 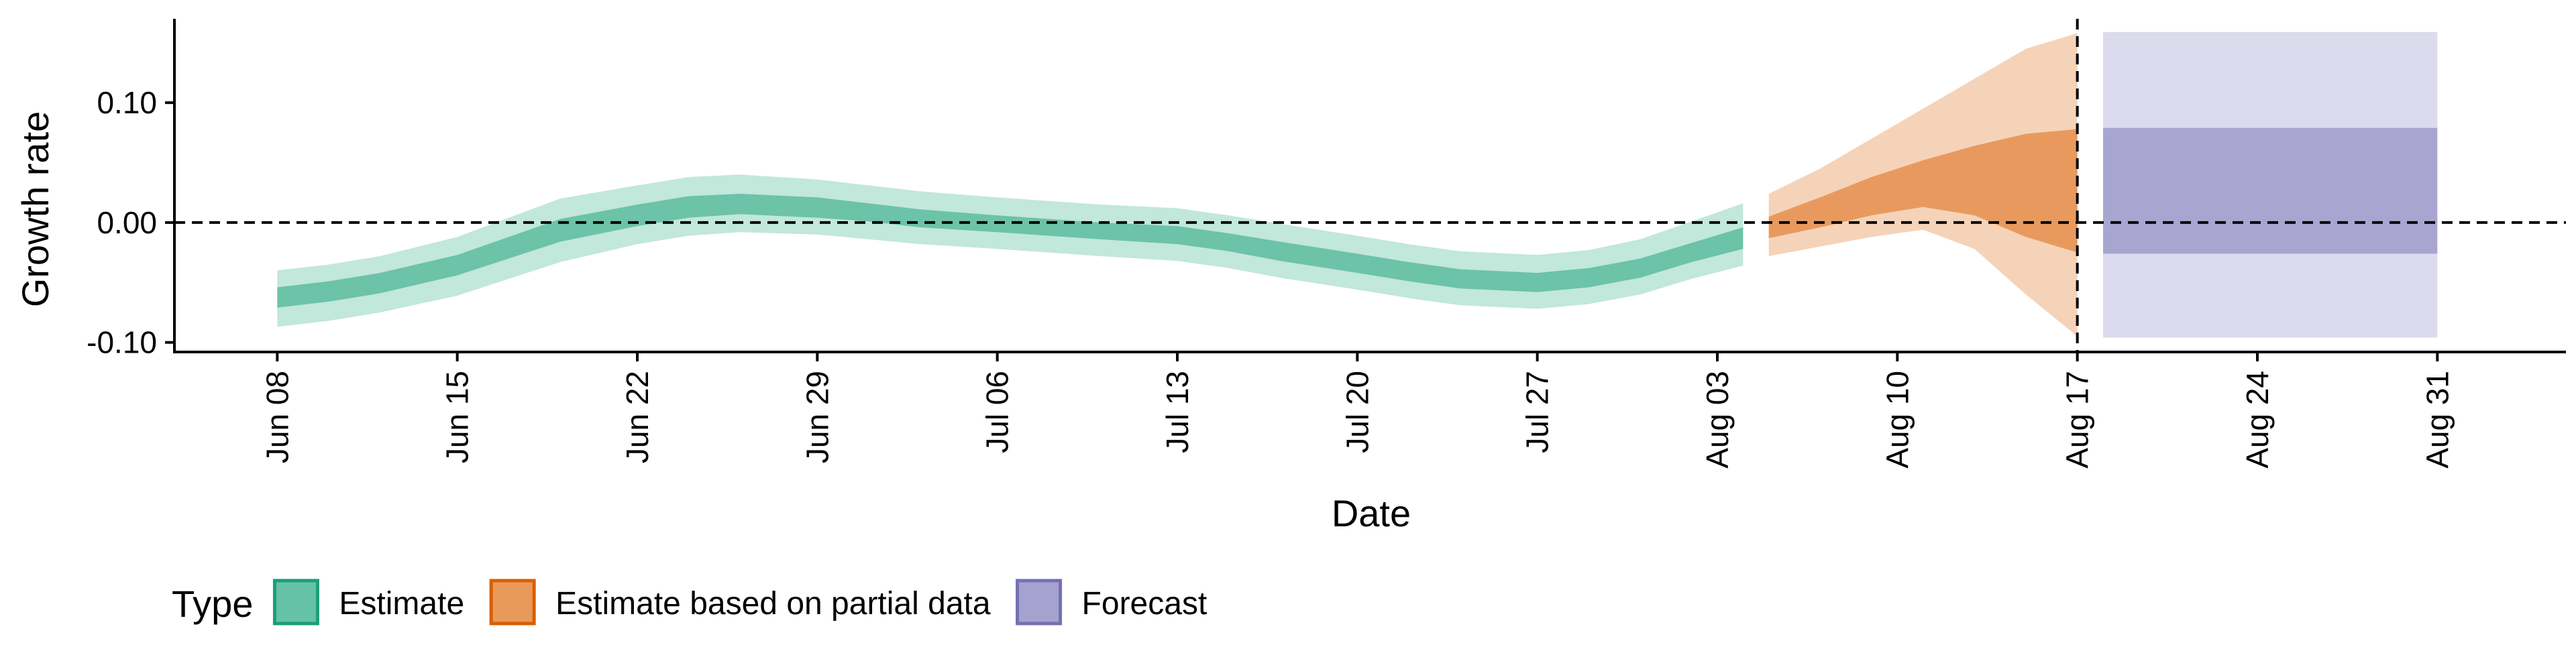 I want to click on y-tick-label: -0.10, so click(x=122, y=342).